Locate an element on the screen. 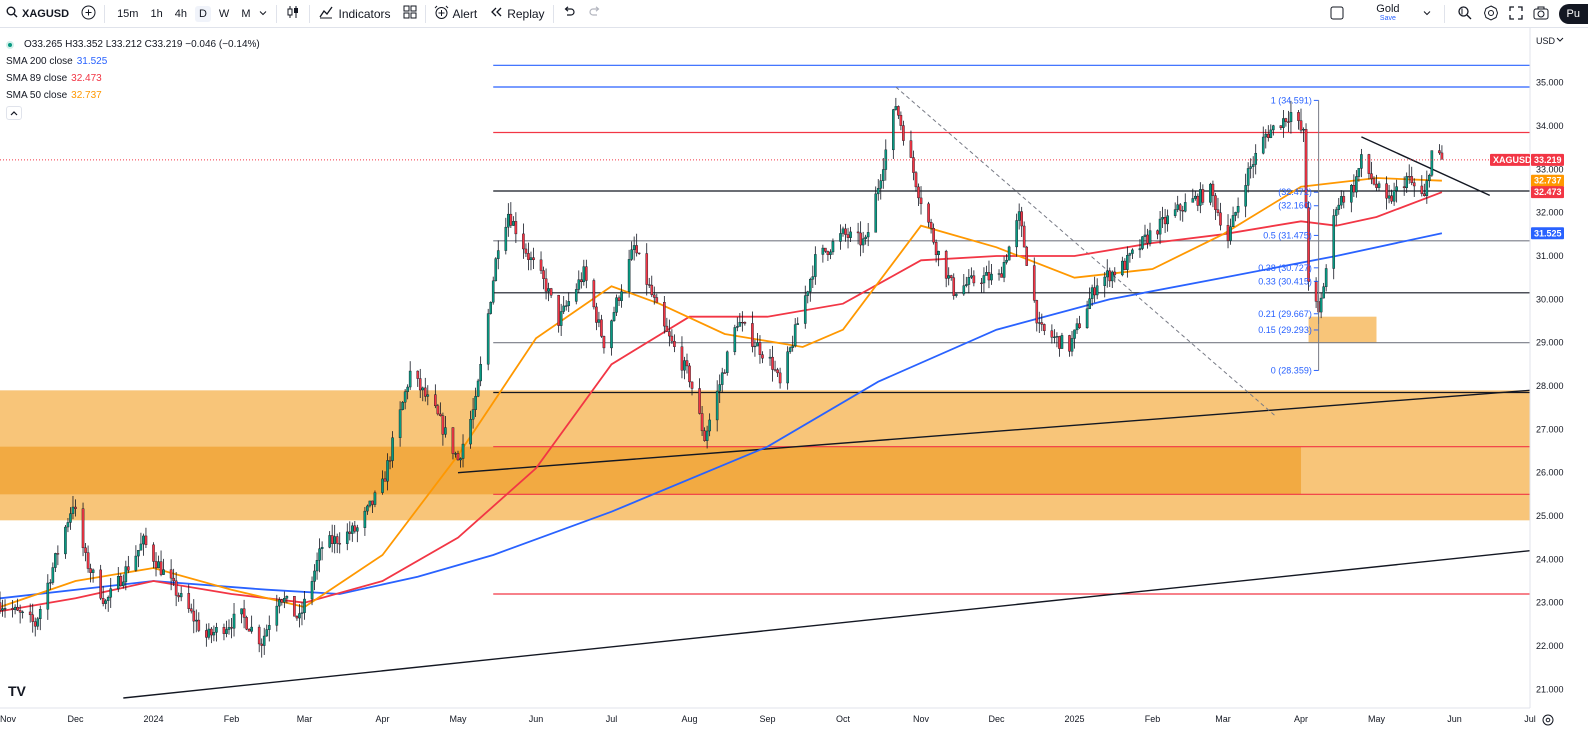 The height and width of the screenshot is (740, 1588). interval-15m: 15m is located at coordinates (128, 13).